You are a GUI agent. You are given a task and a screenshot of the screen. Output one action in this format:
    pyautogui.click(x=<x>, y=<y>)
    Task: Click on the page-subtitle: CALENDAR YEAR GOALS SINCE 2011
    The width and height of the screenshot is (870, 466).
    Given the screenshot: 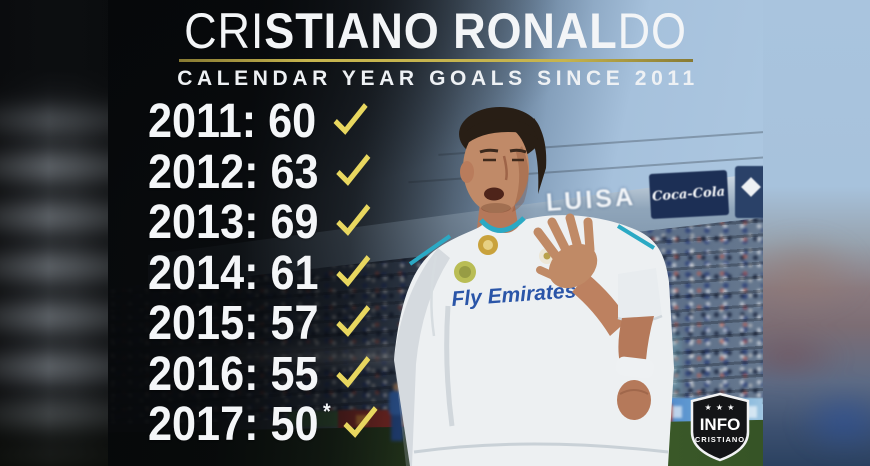 What is the action you would take?
    pyautogui.click(x=438, y=78)
    